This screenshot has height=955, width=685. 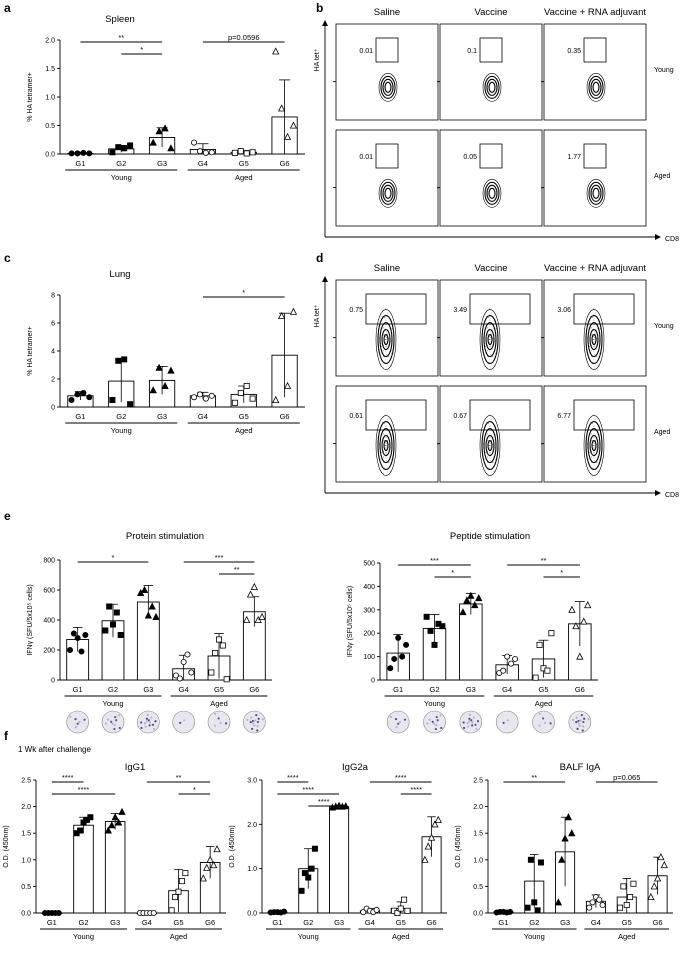 What do you see at coordinates (478, 781) in the screenshot?
I see `y-tick-label: 2.5` at bounding box center [478, 781].